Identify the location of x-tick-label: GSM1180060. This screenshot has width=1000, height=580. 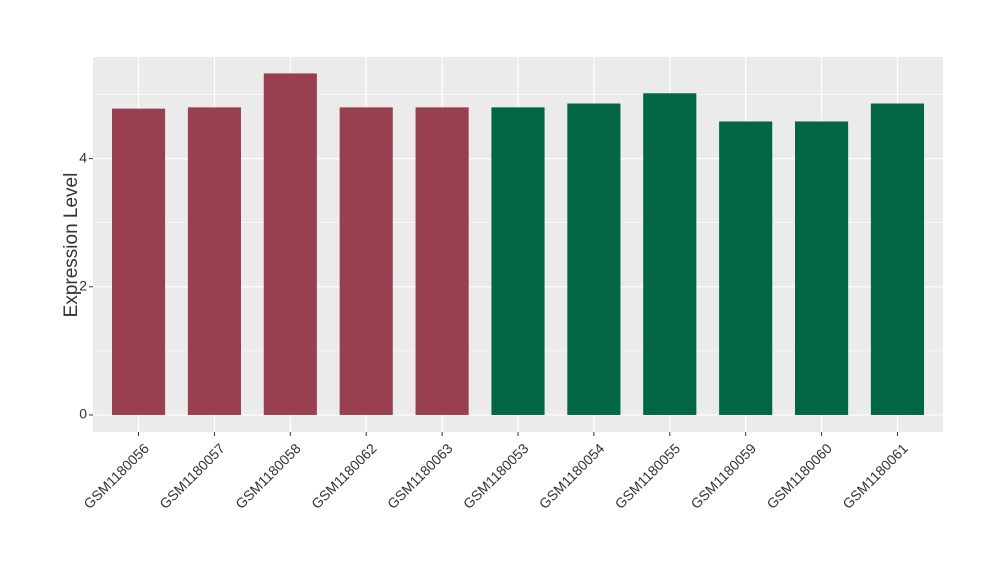
(799, 476).